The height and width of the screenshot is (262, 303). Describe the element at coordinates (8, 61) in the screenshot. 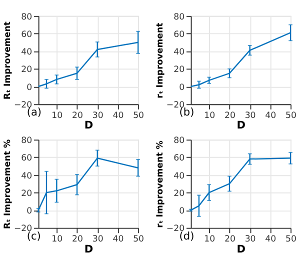

I see `y-axis-title: Rₜ Improvement` at that location.